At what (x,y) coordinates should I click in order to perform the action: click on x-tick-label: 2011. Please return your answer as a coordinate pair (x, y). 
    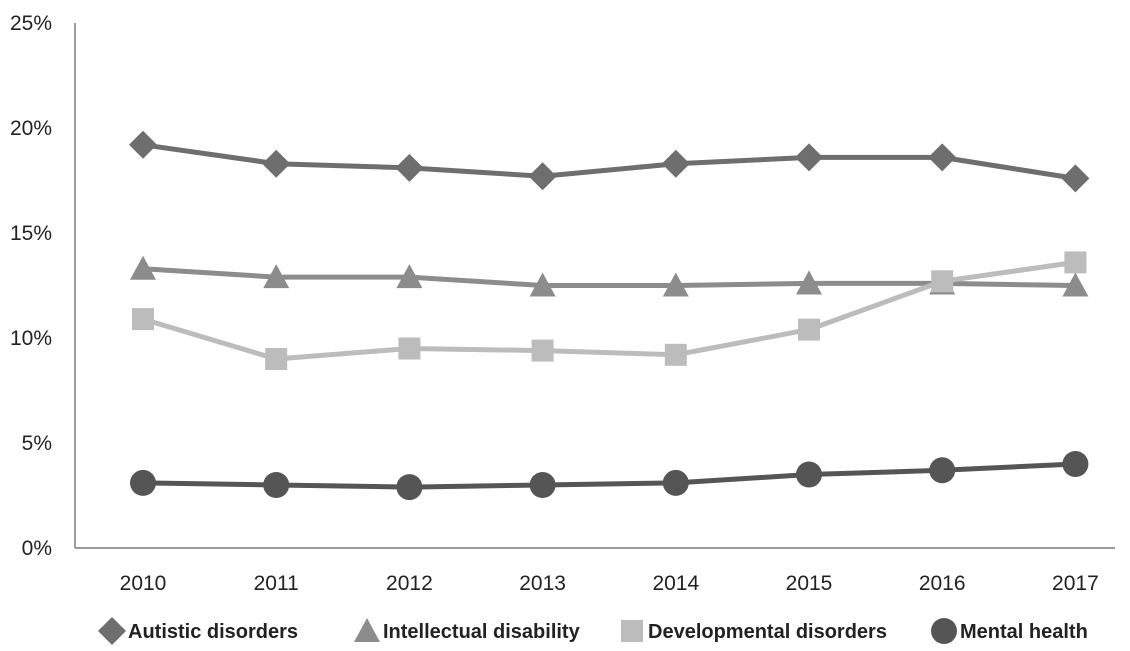
    Looking at the image, I should click on (276, 583).